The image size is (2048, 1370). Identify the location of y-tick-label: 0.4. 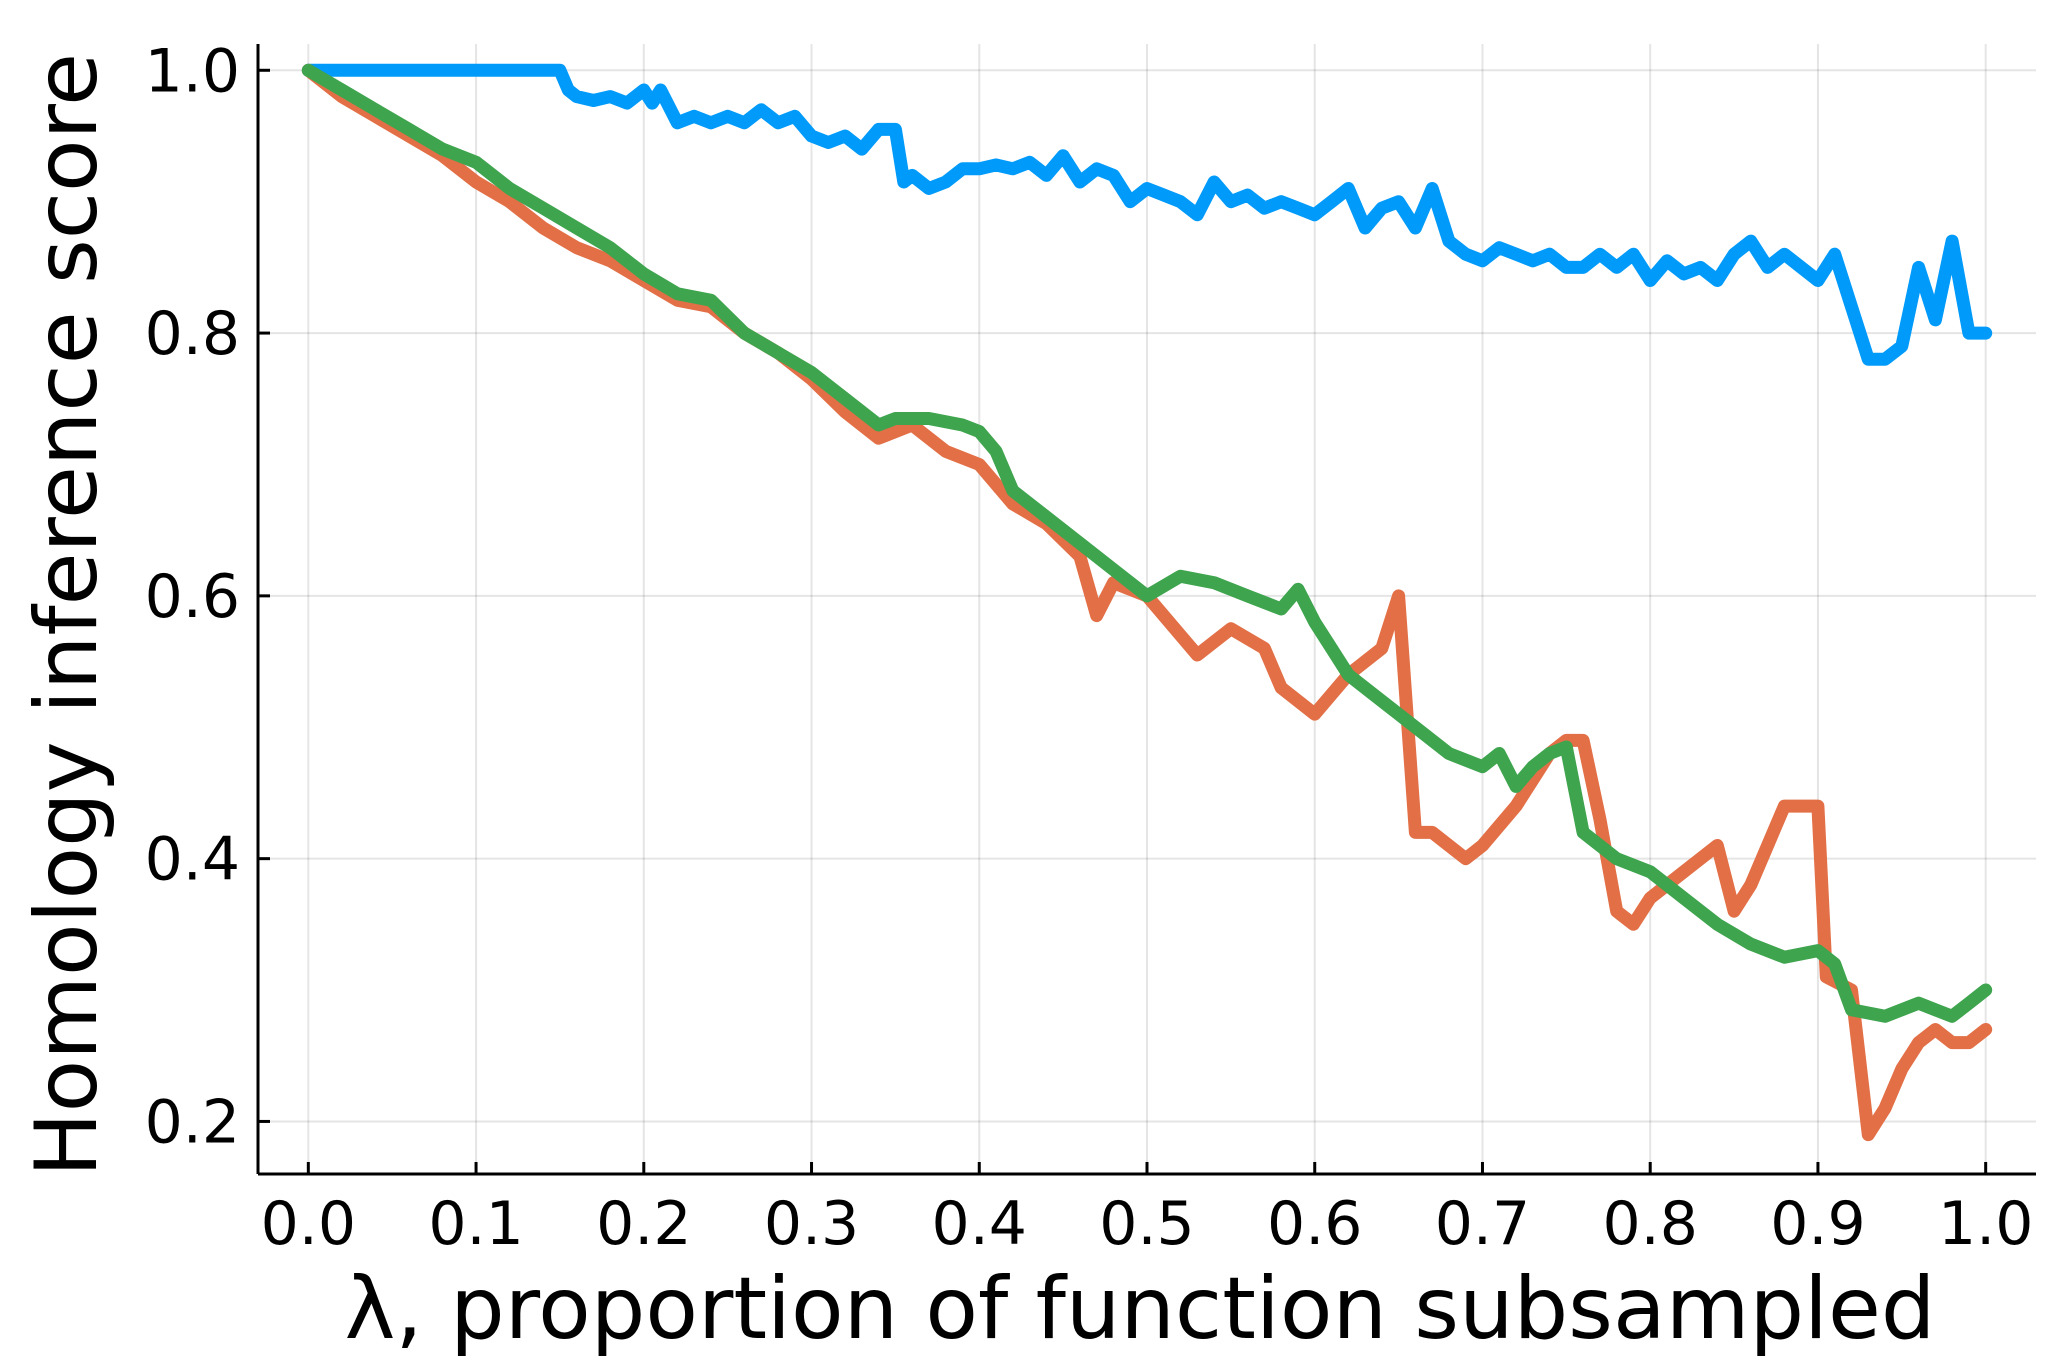
(192, 860).